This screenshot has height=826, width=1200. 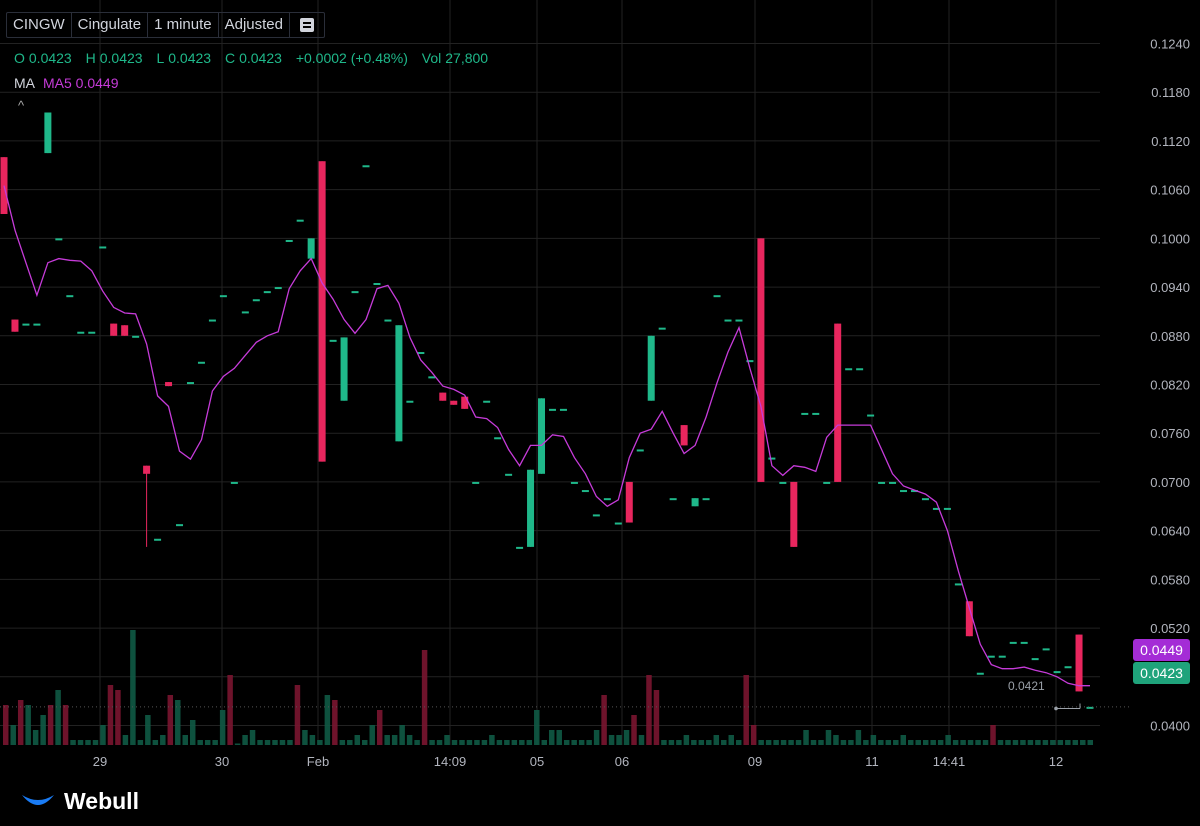 I want to click on menu-button, so click(x=307, y=25).